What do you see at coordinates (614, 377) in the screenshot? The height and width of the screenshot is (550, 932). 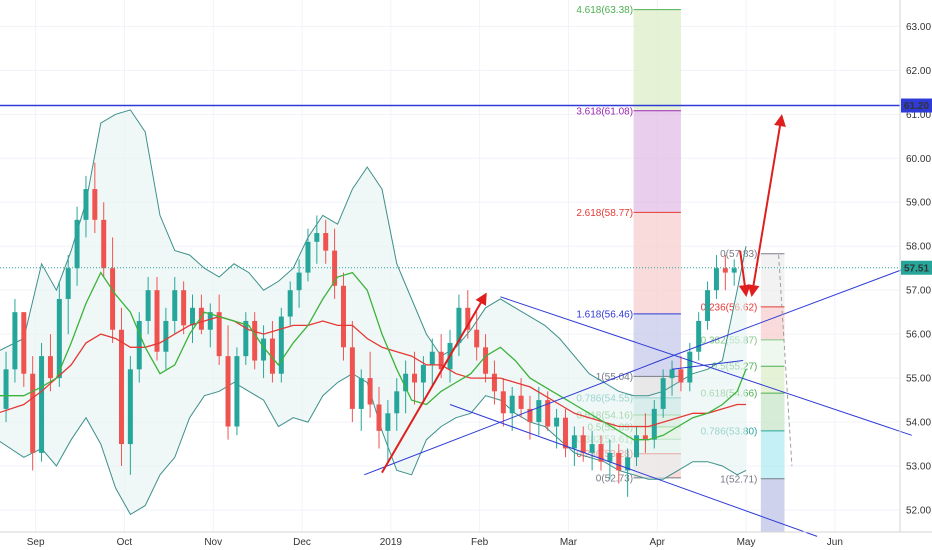 I see `fib-extension-level-label: 1(55.04)` at bounding box center [614, 377].